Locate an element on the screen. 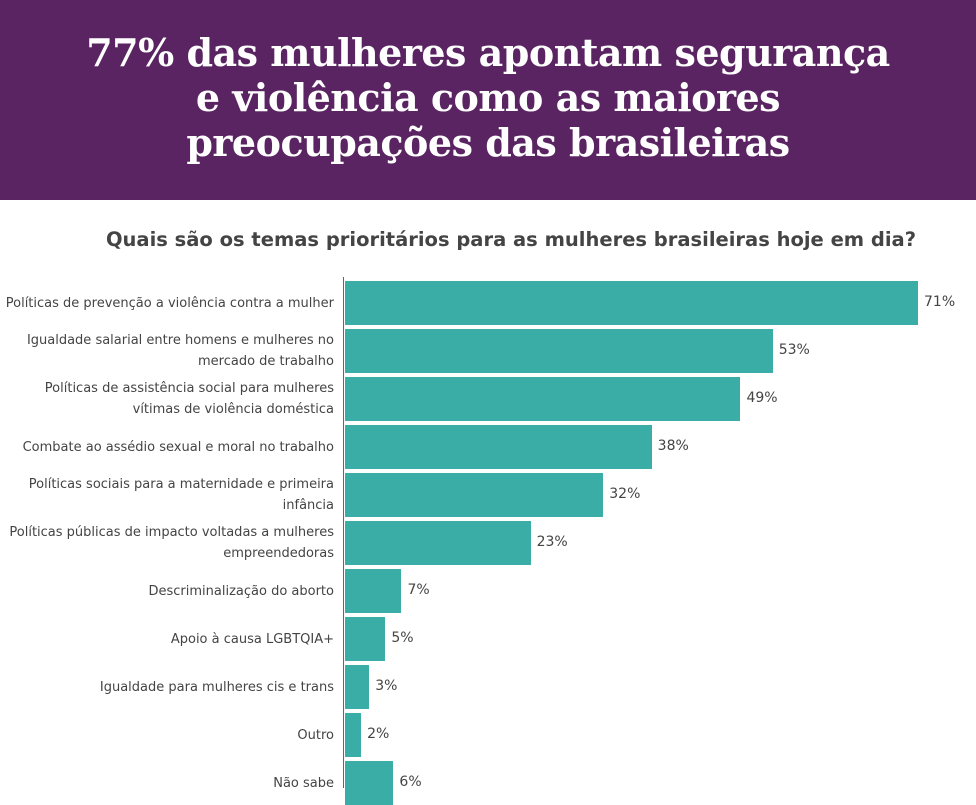 The image size is (976, 805). category-label: Outro is located at coordinates (315, 735).